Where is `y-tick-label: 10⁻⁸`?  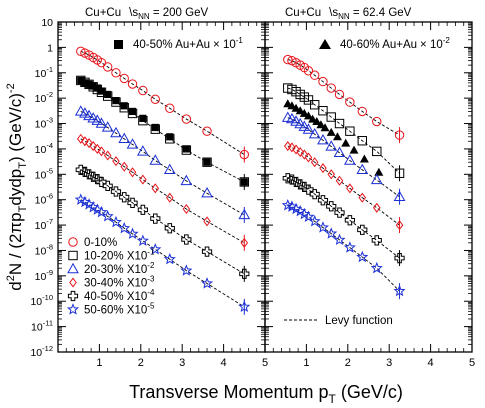
y-tick-label: 10⁻⁸ is located at coordinates (44, 249).